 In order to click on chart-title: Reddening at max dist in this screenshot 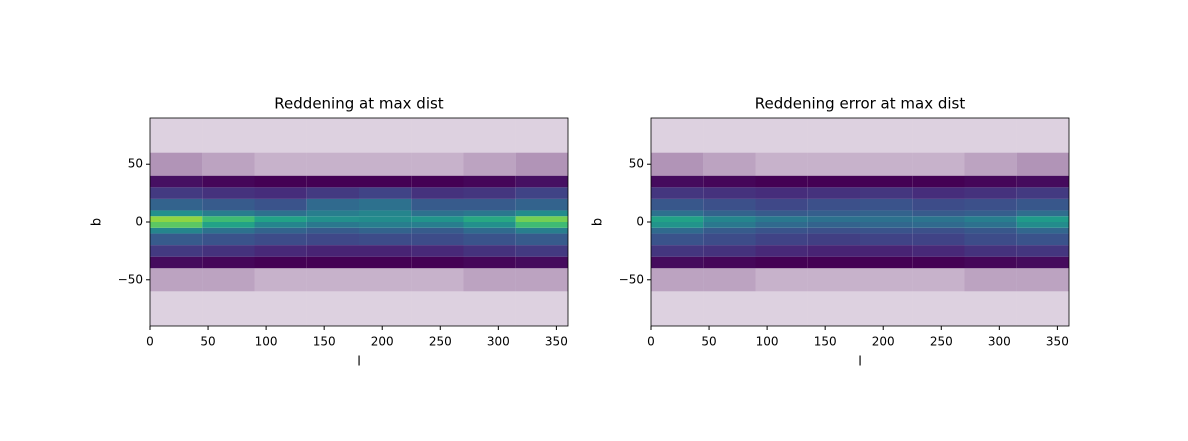, I will do `click(359, 104)`.